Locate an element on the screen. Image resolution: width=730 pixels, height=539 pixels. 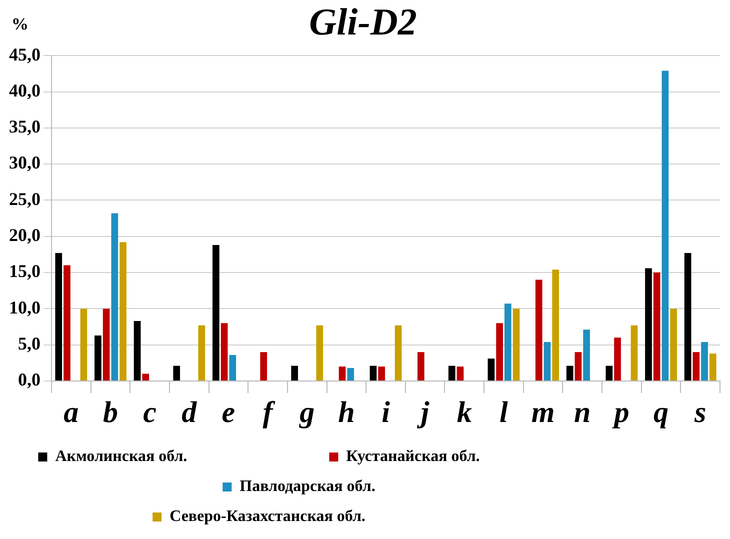
x-tick-label: h is located at coordinates (346, 412).